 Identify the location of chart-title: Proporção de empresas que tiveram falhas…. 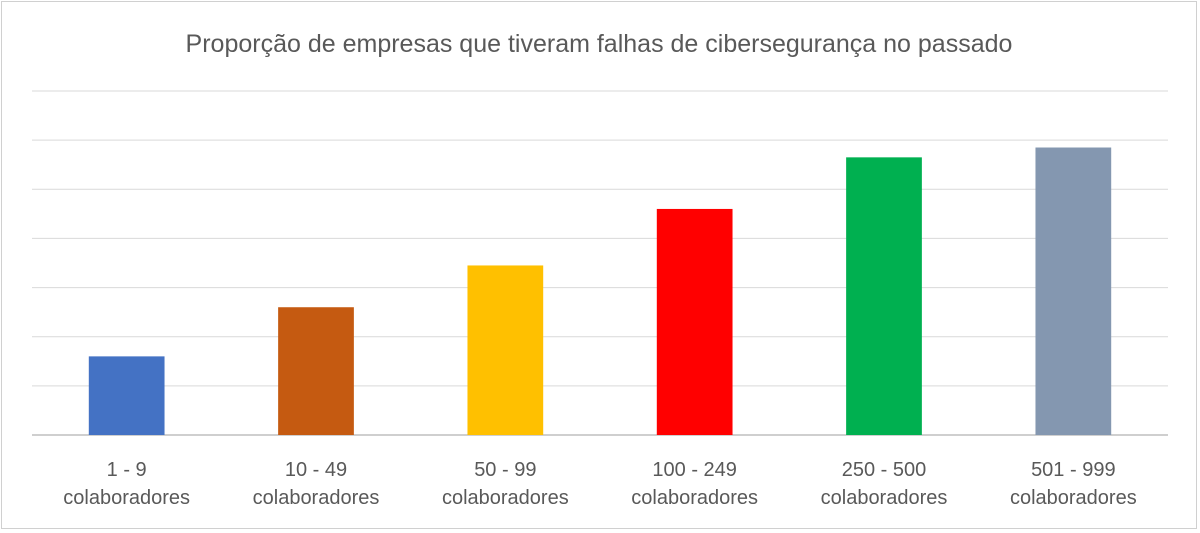
(599, 44).